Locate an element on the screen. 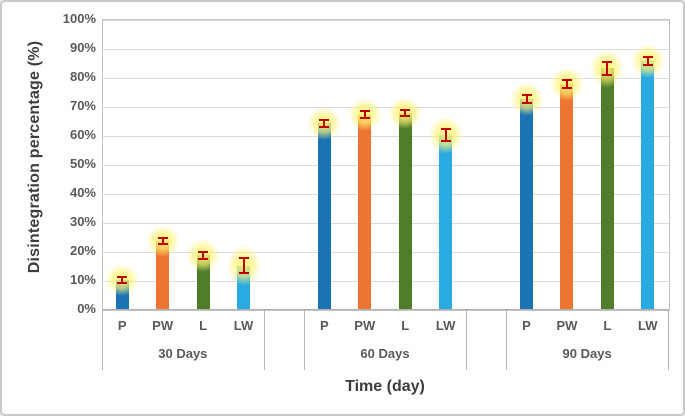 The height and width of the screenshot is (416, 685). bar-p-90-days is located at coordinates (526, 203).